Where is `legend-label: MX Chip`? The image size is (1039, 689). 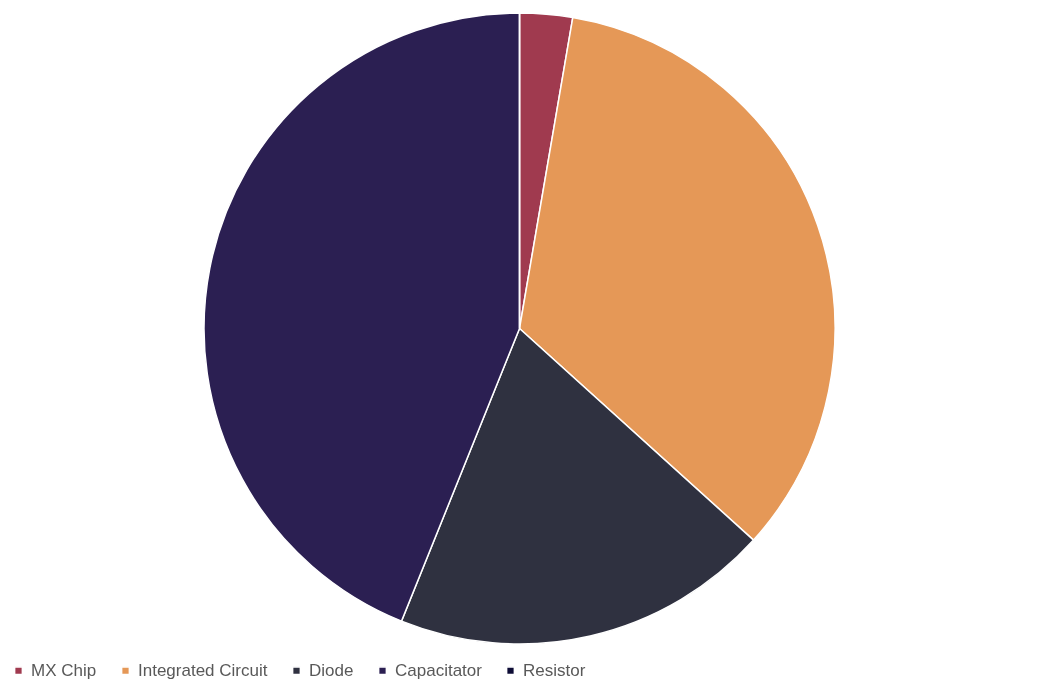
legend-label: MX Chip is located at coordinates (64, 670).